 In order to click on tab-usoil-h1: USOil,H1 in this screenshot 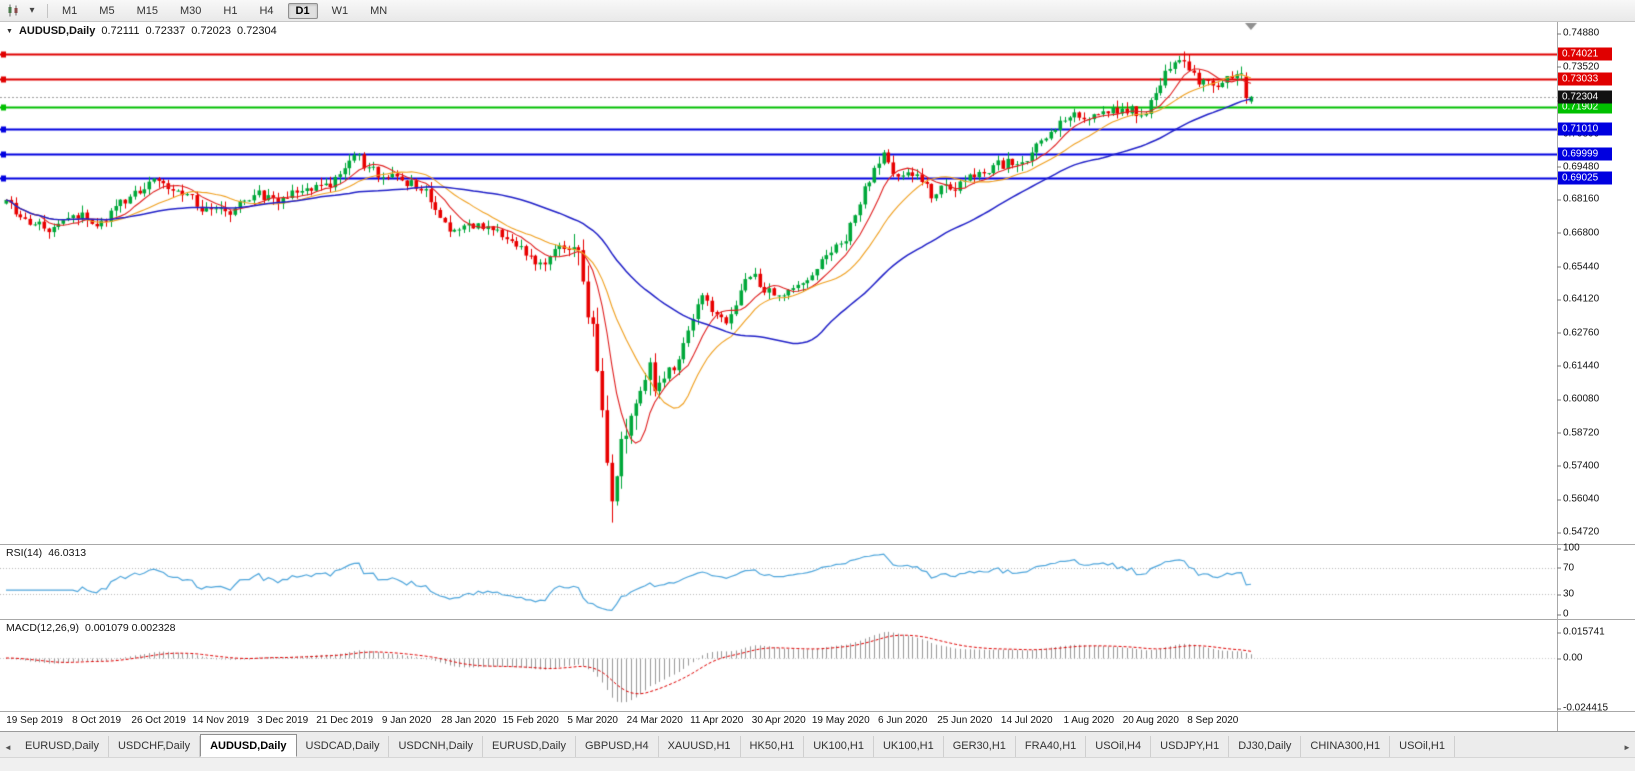, I will do `click(1422, 746)`.